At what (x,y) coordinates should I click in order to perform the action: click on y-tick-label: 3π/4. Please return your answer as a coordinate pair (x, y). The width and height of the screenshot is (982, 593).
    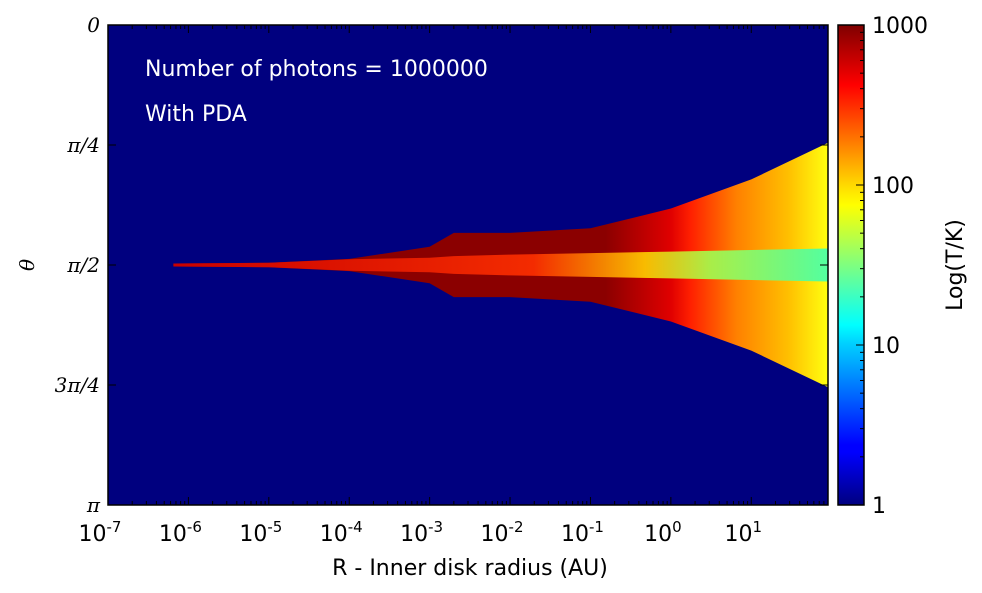
    Looking at the image, I should click on (77, 385).